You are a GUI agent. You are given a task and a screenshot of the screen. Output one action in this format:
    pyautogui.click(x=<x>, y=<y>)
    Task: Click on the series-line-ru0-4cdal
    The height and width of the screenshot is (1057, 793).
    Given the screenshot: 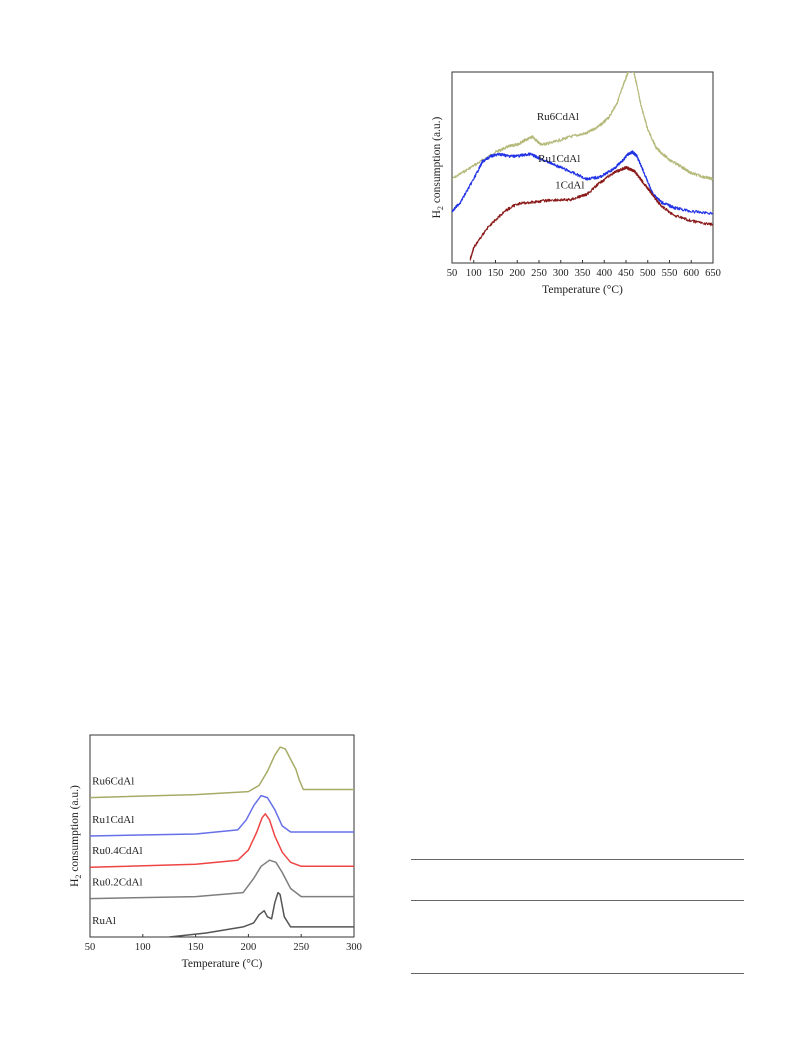 What is the action you would take?
    pyautogui.click(x=222, y=841)
    